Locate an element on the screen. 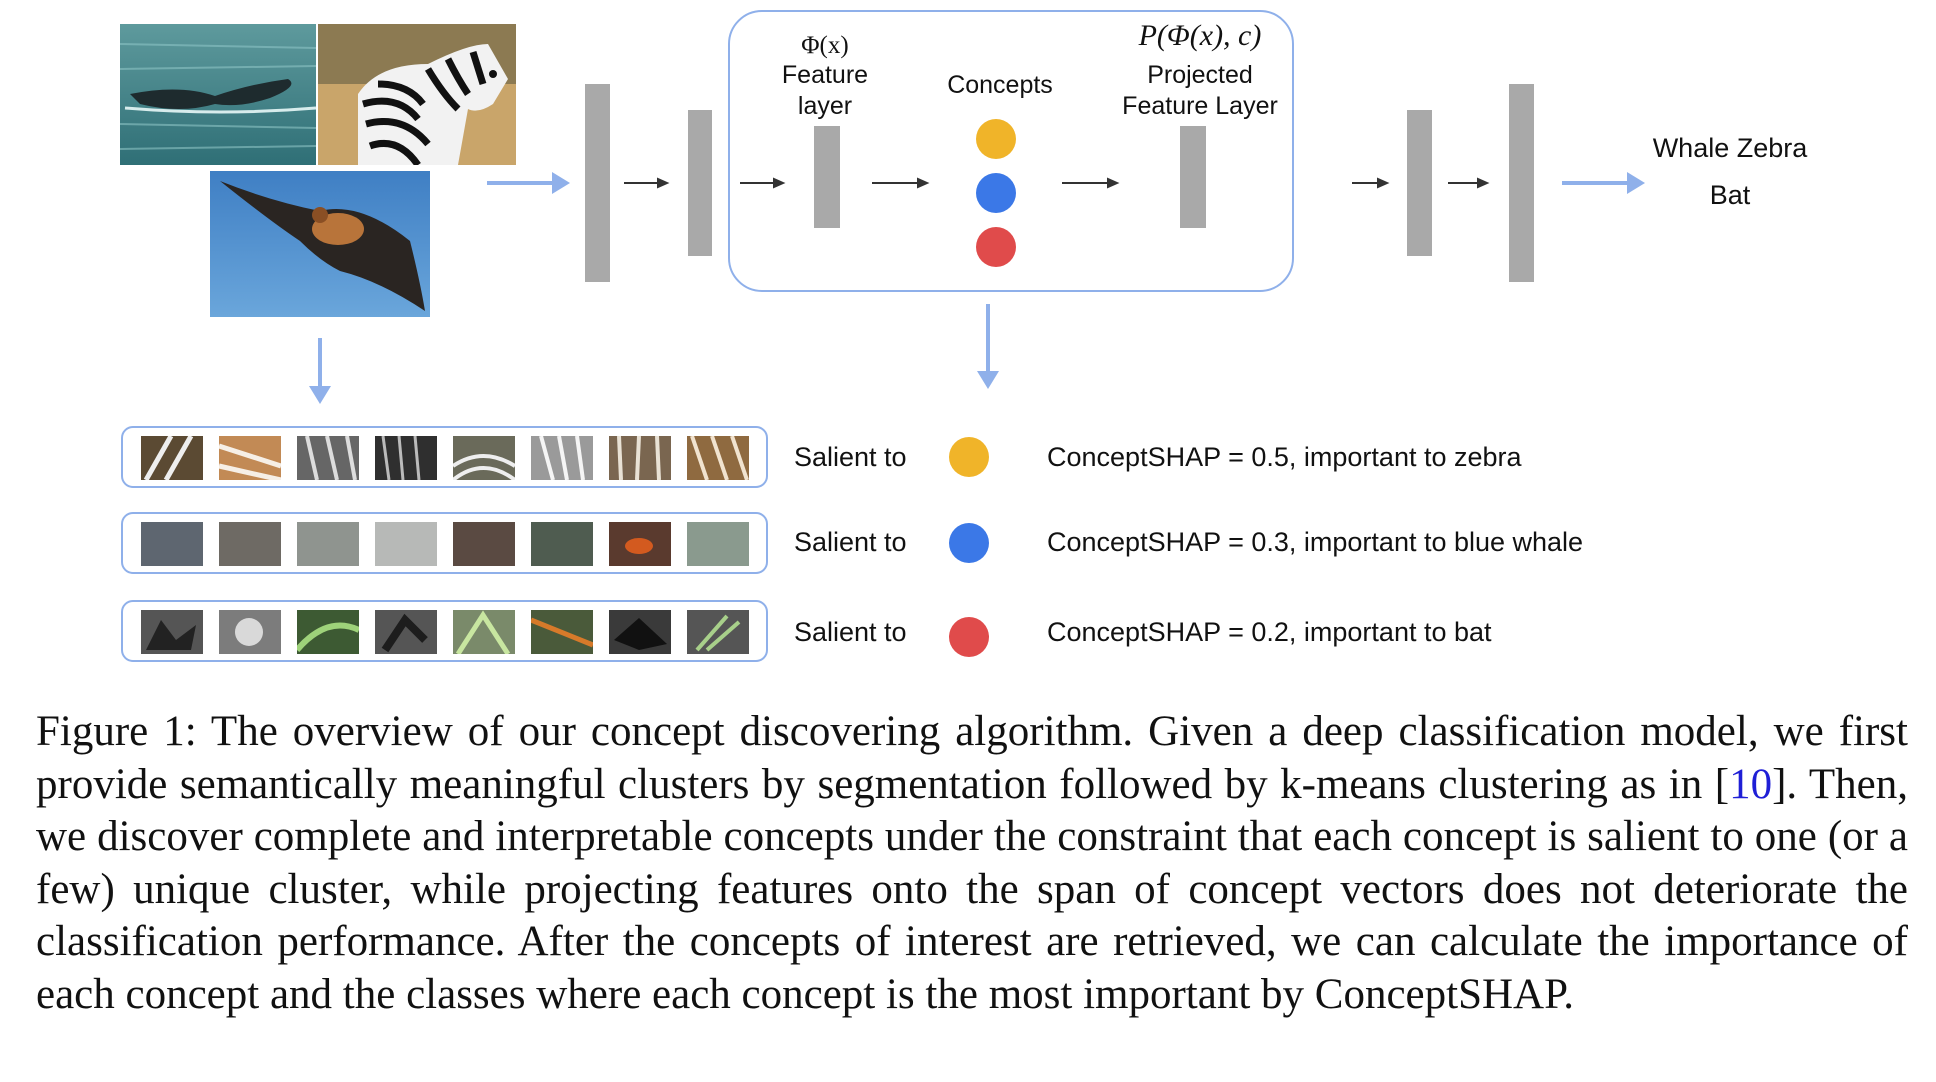 This screenshot has height=1082, width=1936. zebra-photo is located at coordinates (417, 94).